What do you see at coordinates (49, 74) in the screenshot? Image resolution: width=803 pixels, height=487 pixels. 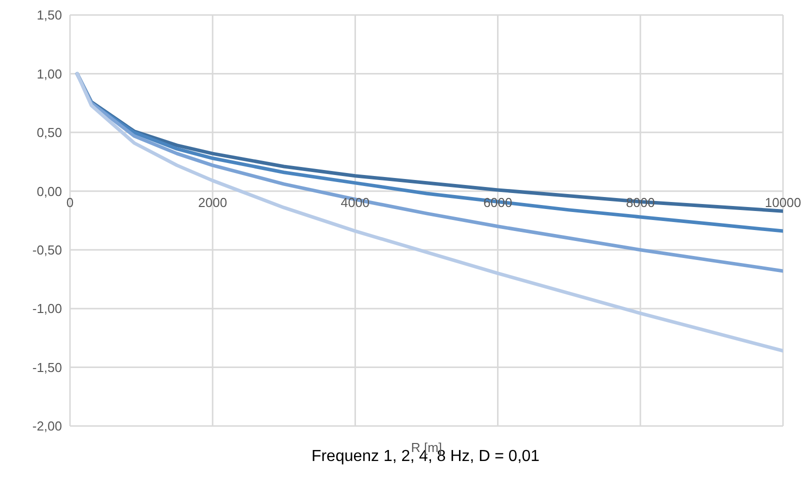 I see `y-tick-label: 1,00` at bounding box center [49, 74].